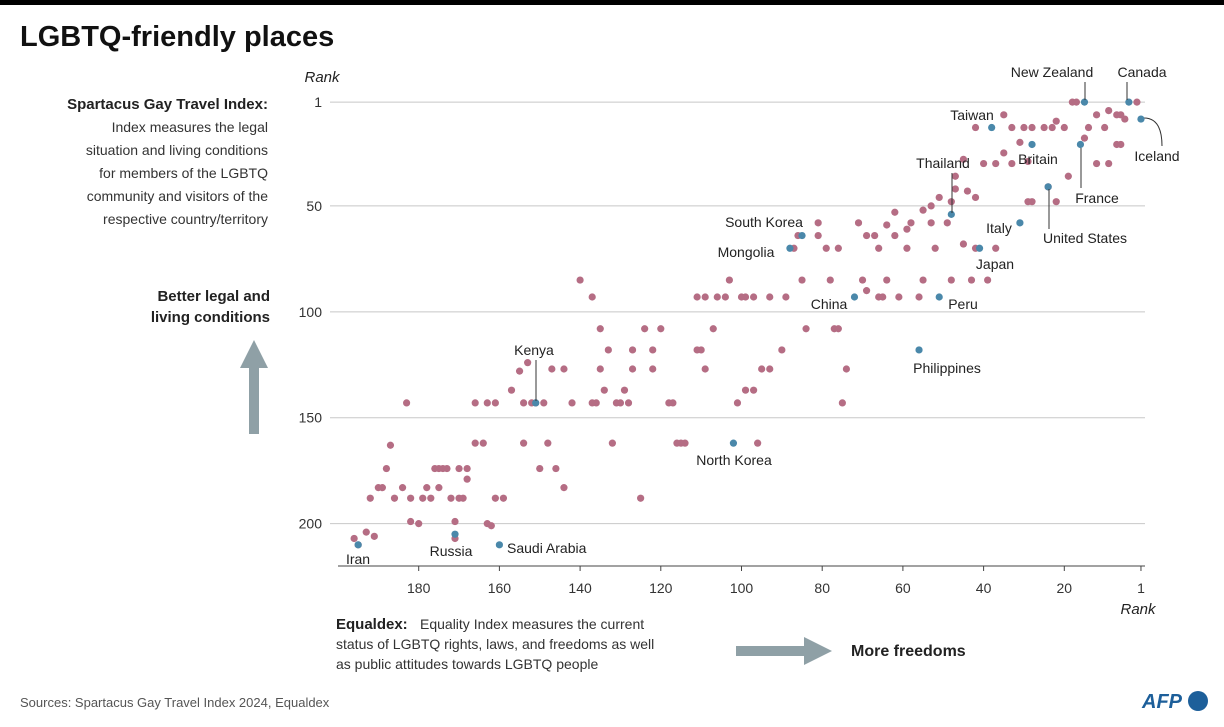 The height and width of the screenshot is (727, 1224). Describe the element at coordinates (467, 664) in the screenshot. I see `x-description-line: as public attitudes towards LGBTQ people` at that location.